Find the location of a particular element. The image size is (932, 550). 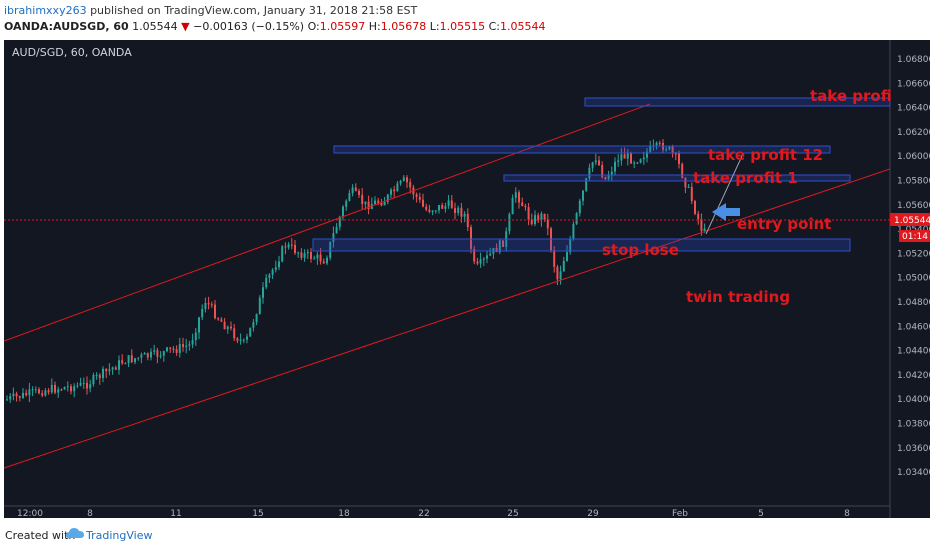

tradingview-link: TradingView is located at coordinates (119, 535).